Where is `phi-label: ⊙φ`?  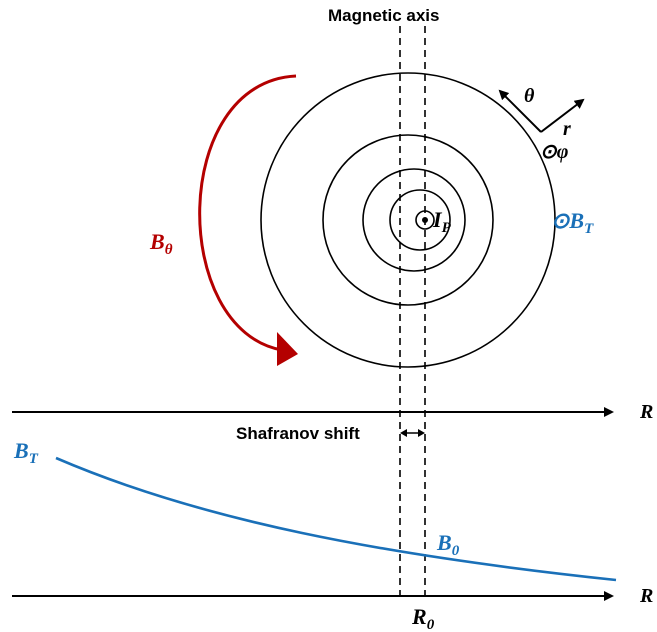 phi-label: ⊙φ is located at coordinates (554, 152).